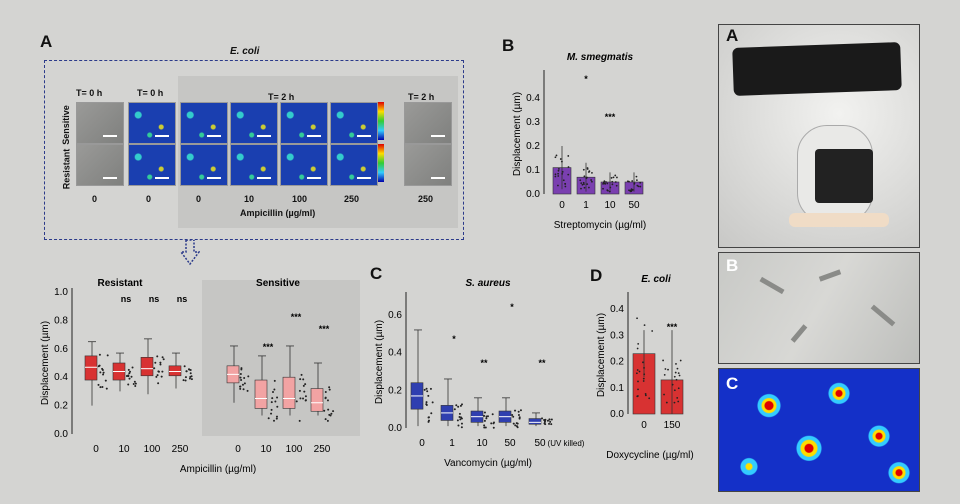  Describe the element at coordinates (566, 443) in the screenshot. I see `uv-note: (UV killed)` at that location.